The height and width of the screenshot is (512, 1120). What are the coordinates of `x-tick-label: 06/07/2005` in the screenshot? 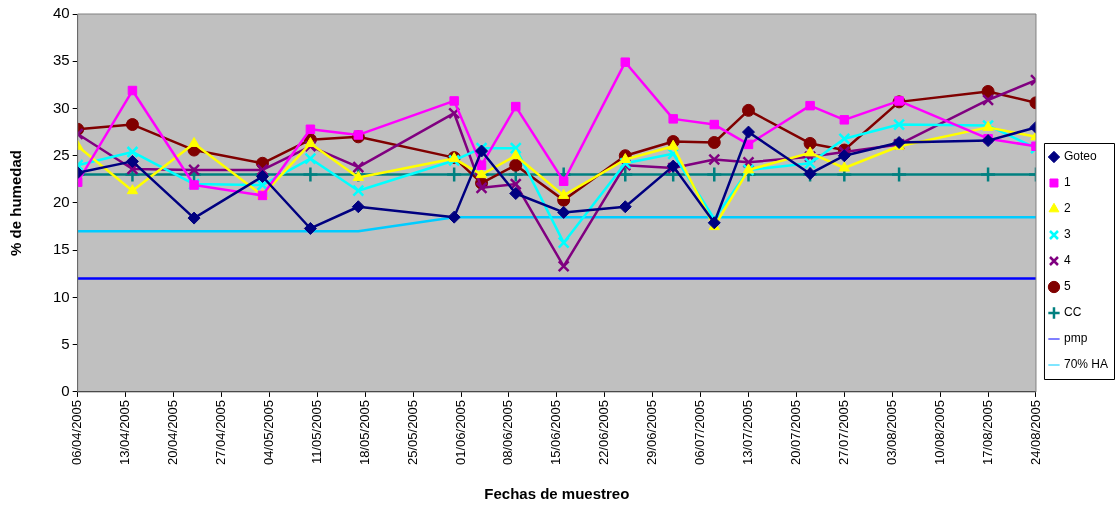 It's located at (700, 432).